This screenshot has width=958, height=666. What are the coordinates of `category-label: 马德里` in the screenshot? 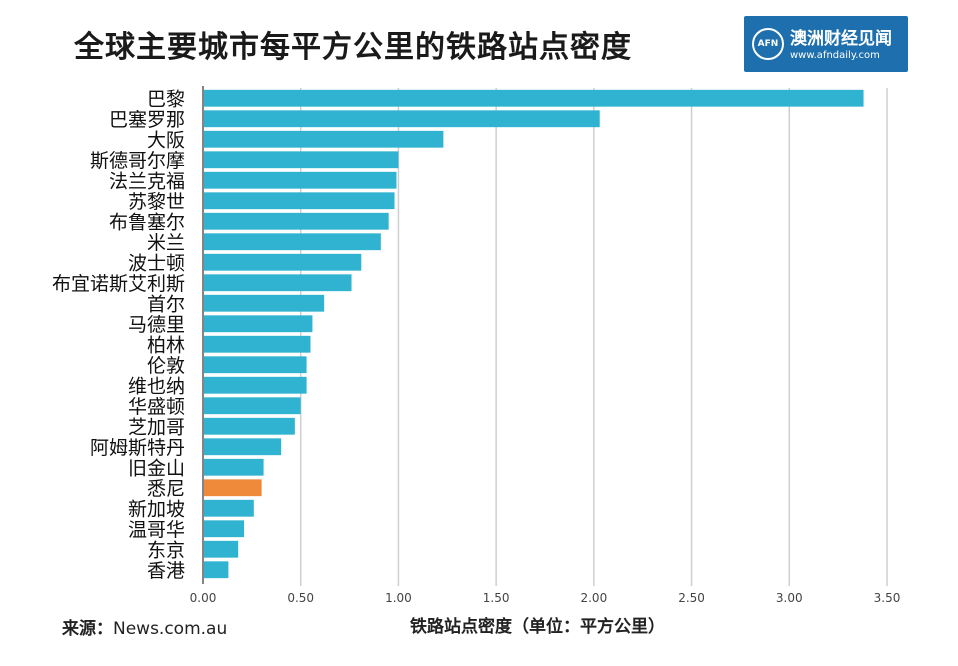 It's located at (156, 325).